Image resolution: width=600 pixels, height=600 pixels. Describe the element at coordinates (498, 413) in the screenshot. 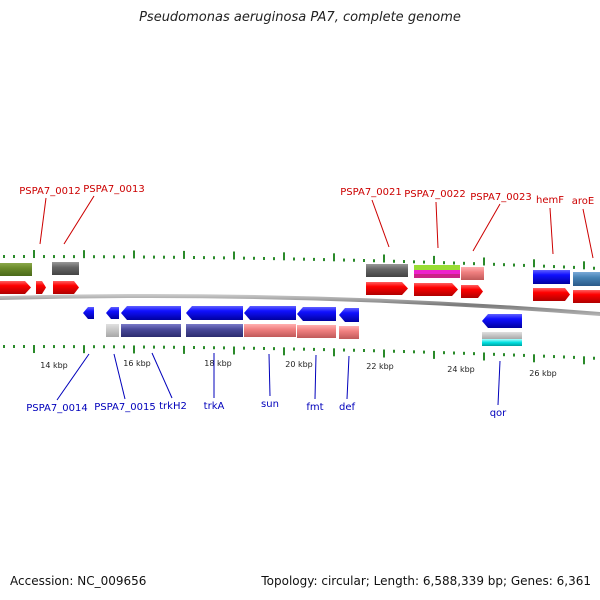

I see `gene-label: qor` at that location.